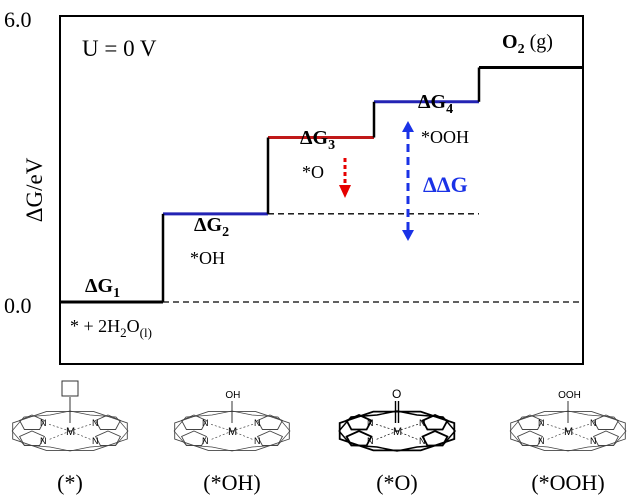 This screenshot has width=644, height=497. I want to click on structure-caption-o: (*O), so click(397, 482).